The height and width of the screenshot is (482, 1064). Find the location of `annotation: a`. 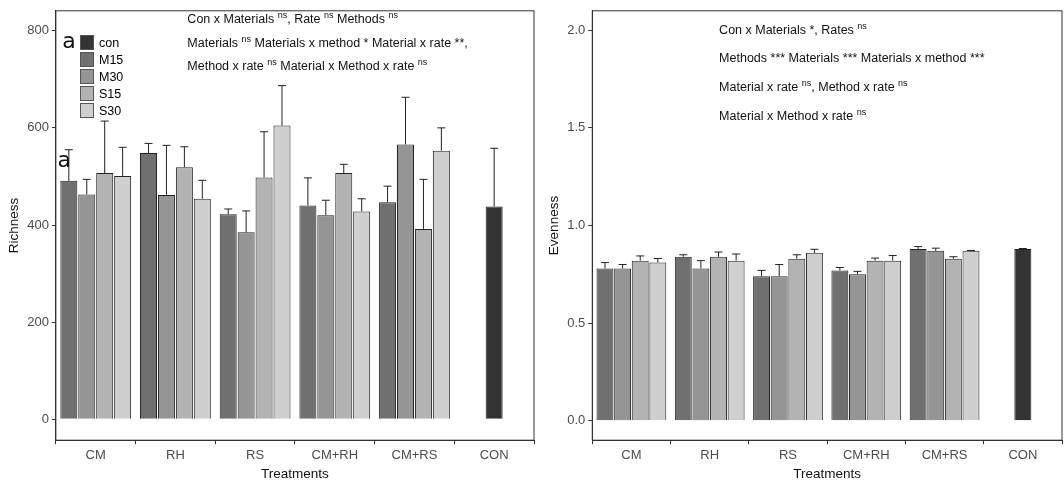

annotation: a is located at coordinates (69, 40).